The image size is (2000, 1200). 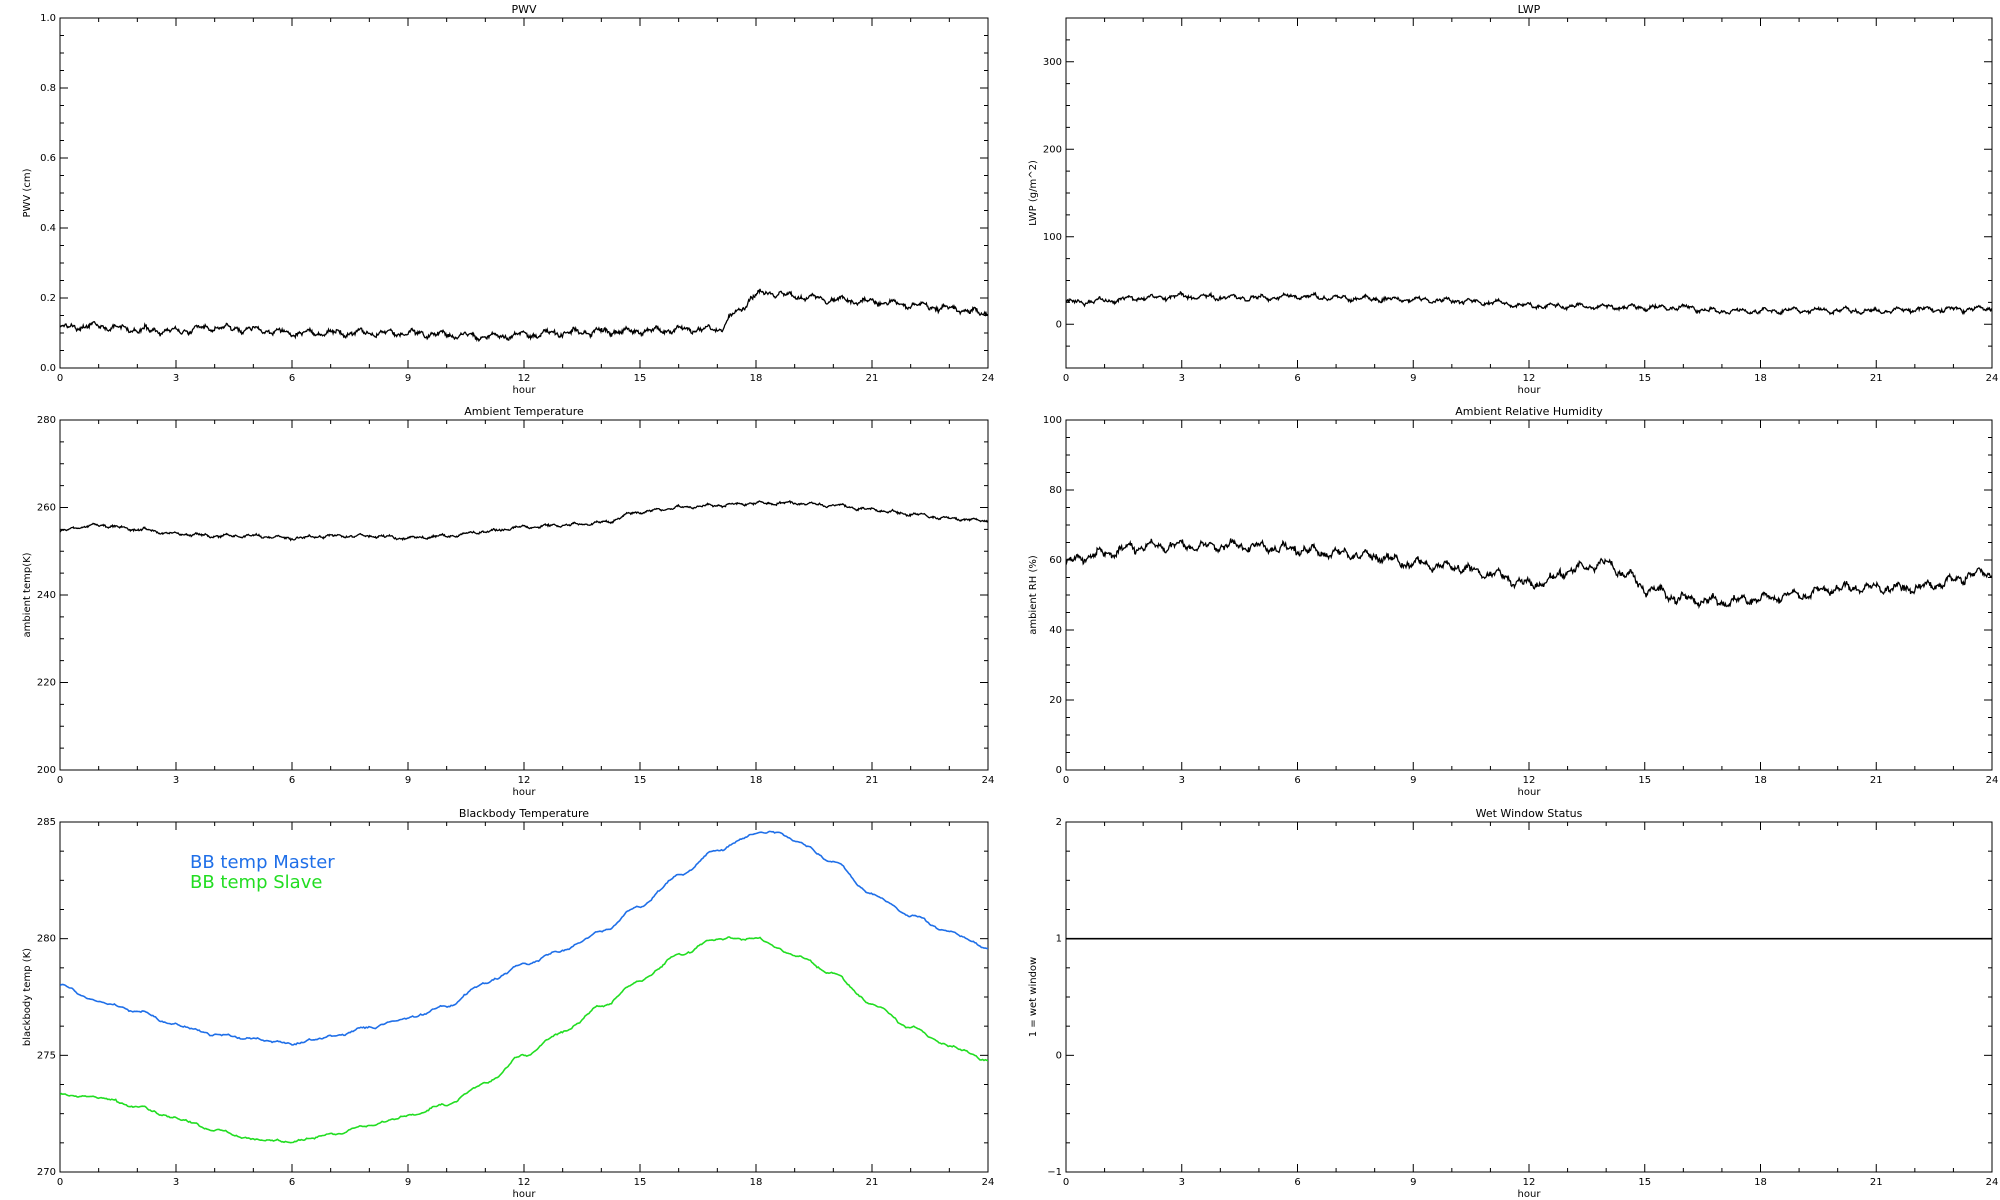 I want to click on y-tick-label: 0.0, so click(x=48, y=368).